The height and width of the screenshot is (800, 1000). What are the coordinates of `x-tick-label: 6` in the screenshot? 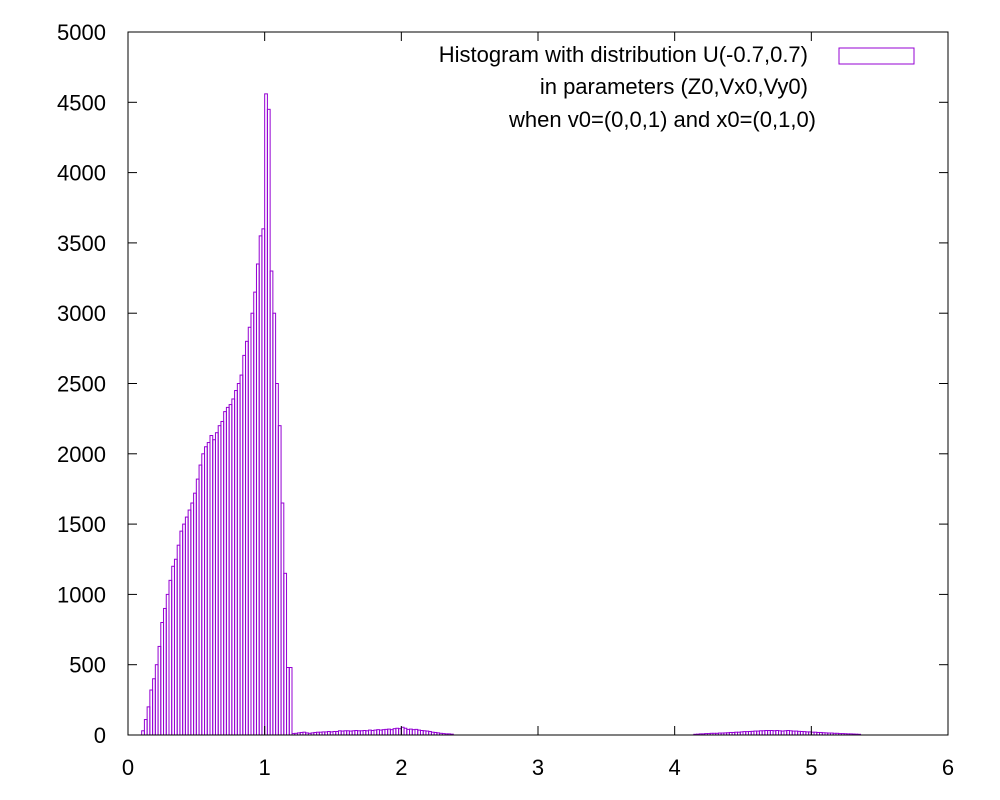 It's located at (948, 767).